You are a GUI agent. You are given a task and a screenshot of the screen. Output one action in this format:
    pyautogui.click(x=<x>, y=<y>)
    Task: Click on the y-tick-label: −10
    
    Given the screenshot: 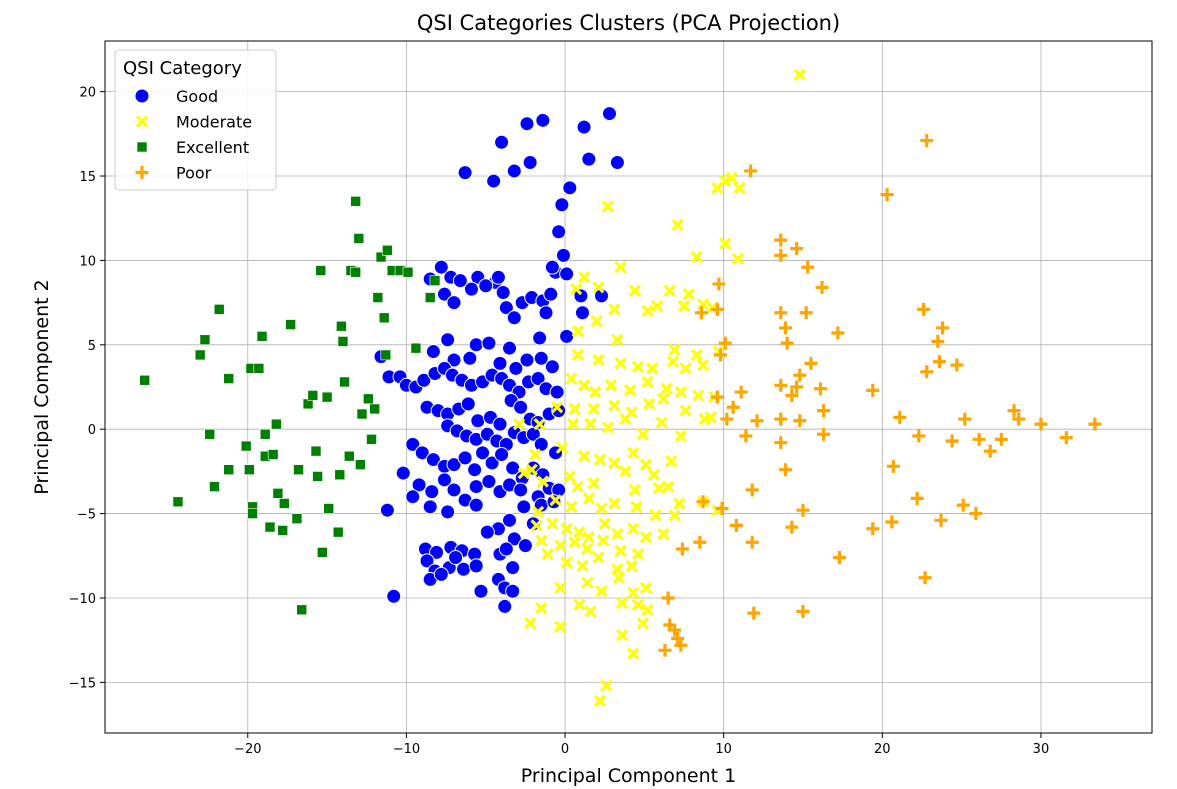 What is the action you would take?
    pyautogui.click(x=82, y=599)
    